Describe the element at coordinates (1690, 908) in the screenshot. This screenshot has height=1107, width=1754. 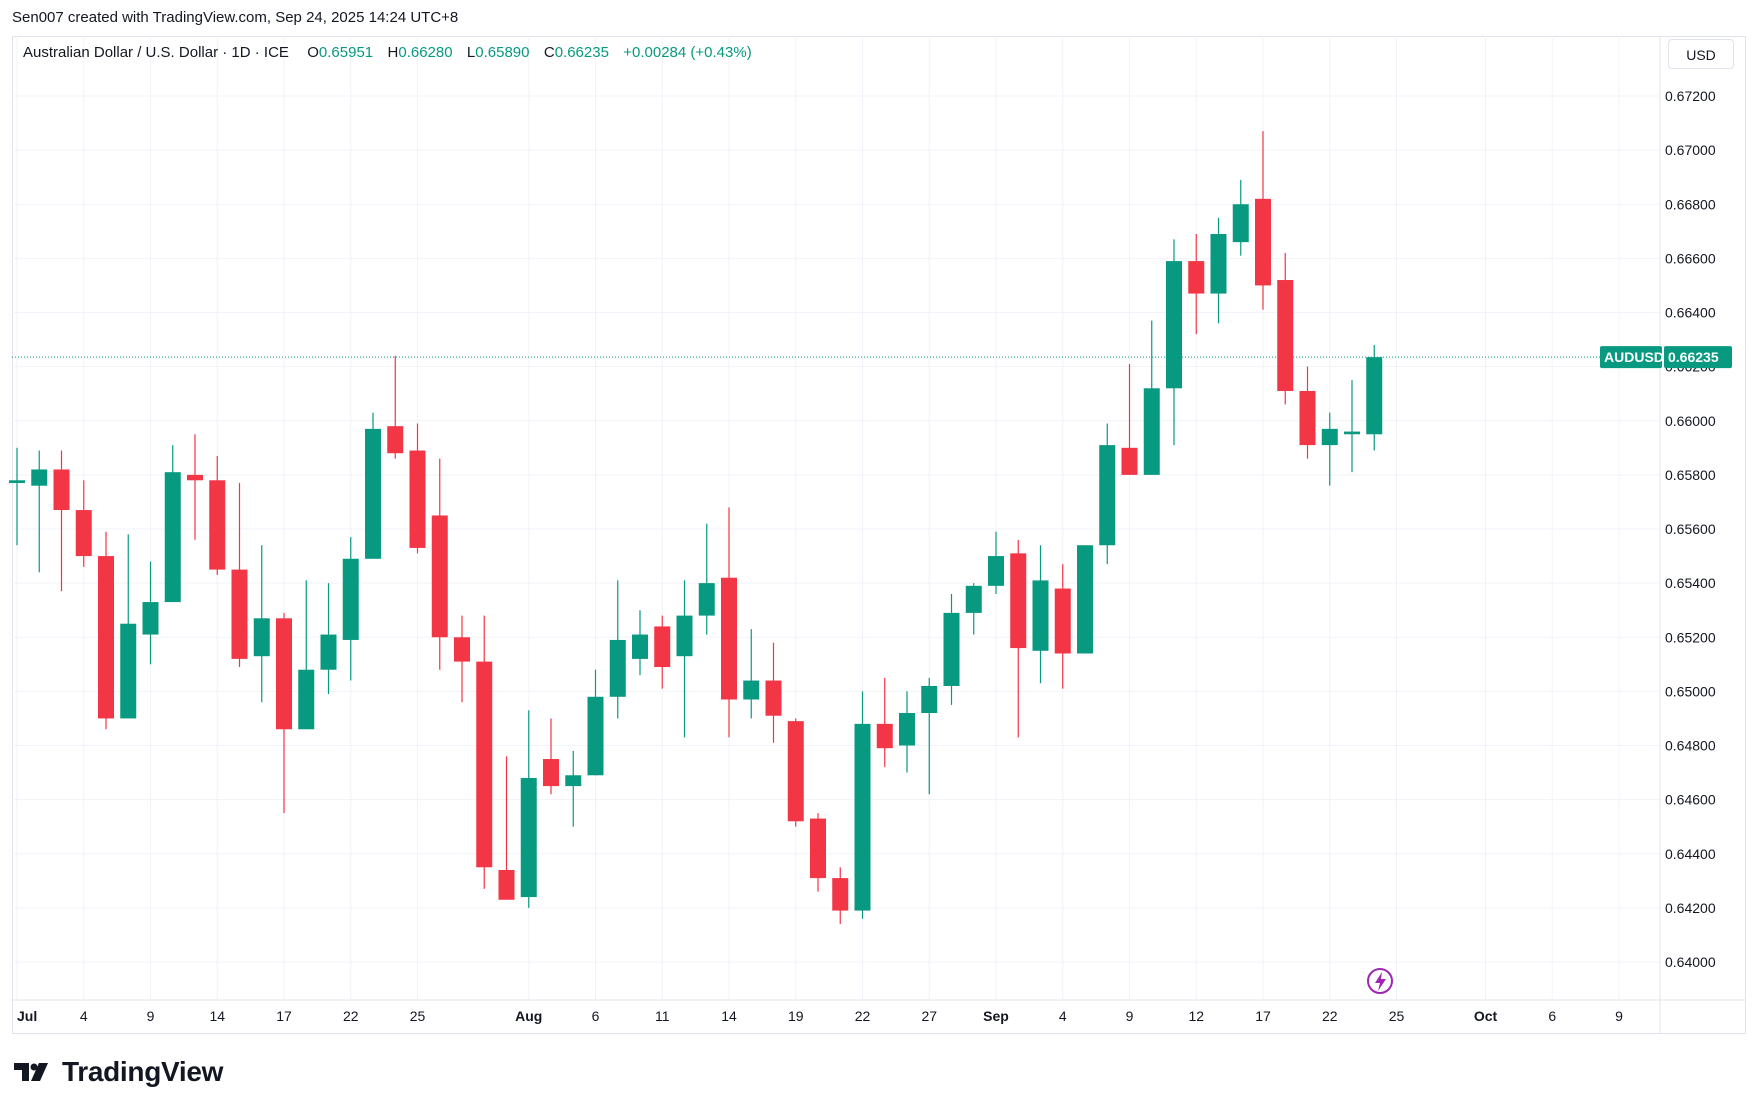
I see `y-tick-label: 0.64200` at that location.